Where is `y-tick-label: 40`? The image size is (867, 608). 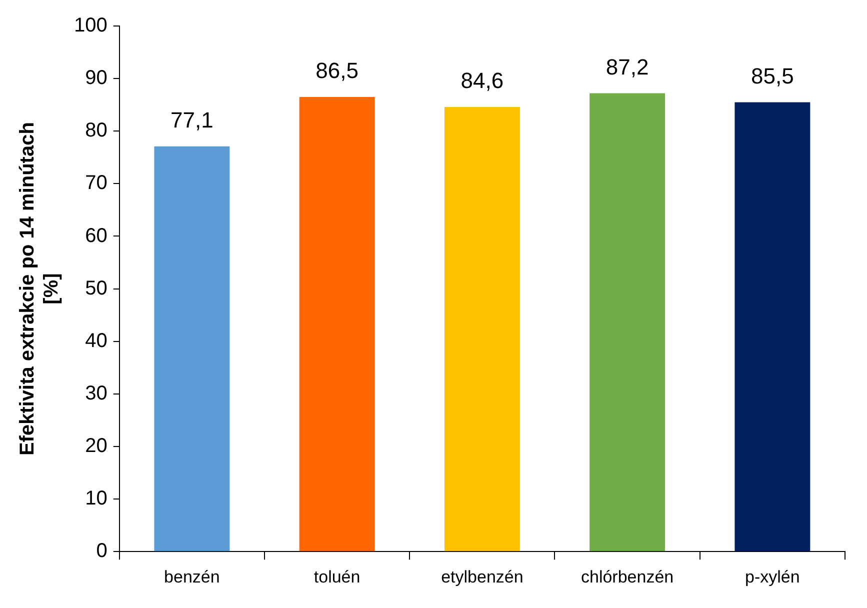
y-tick-label: 40 is located at coordinates (96, 341).